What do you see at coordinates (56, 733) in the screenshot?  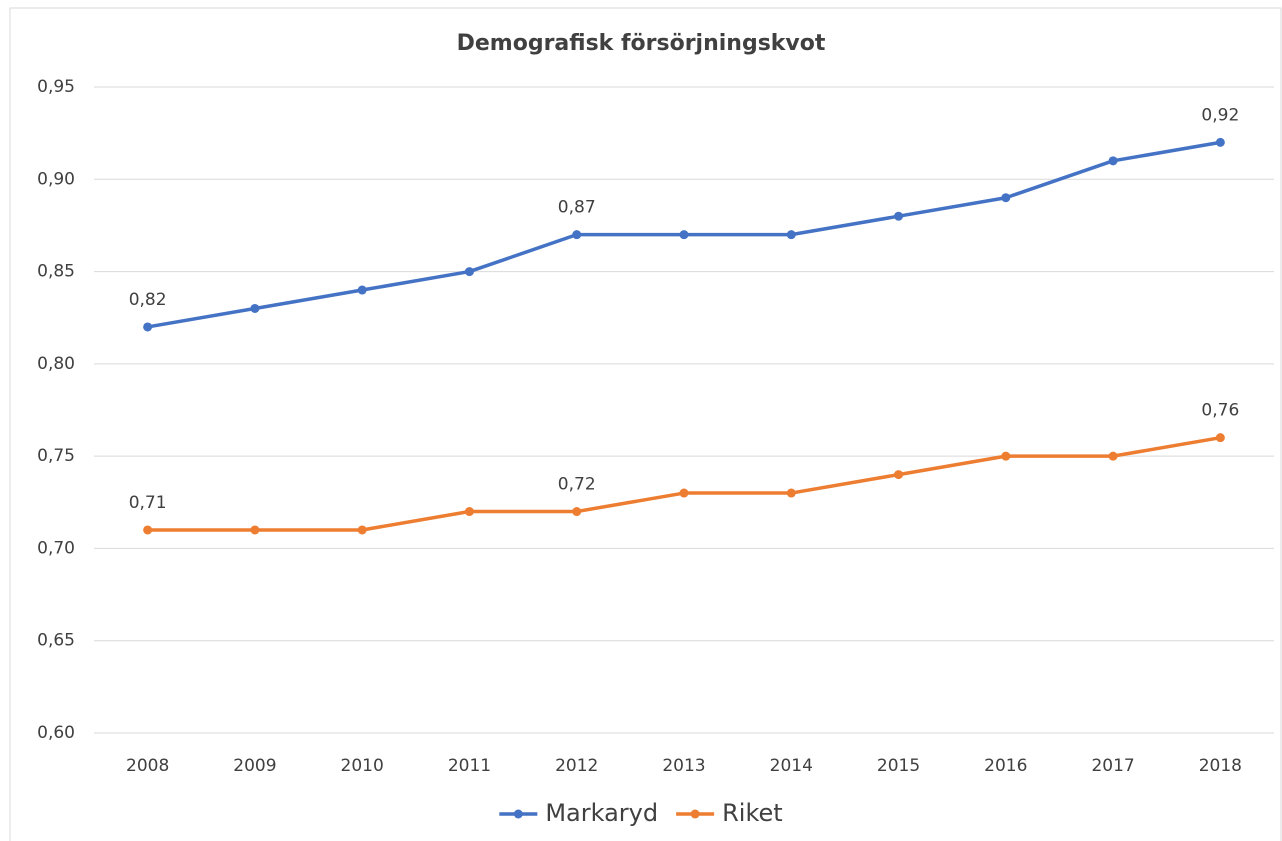 I see `y-tick-label: 0,60` at bounding box center [56, 733].